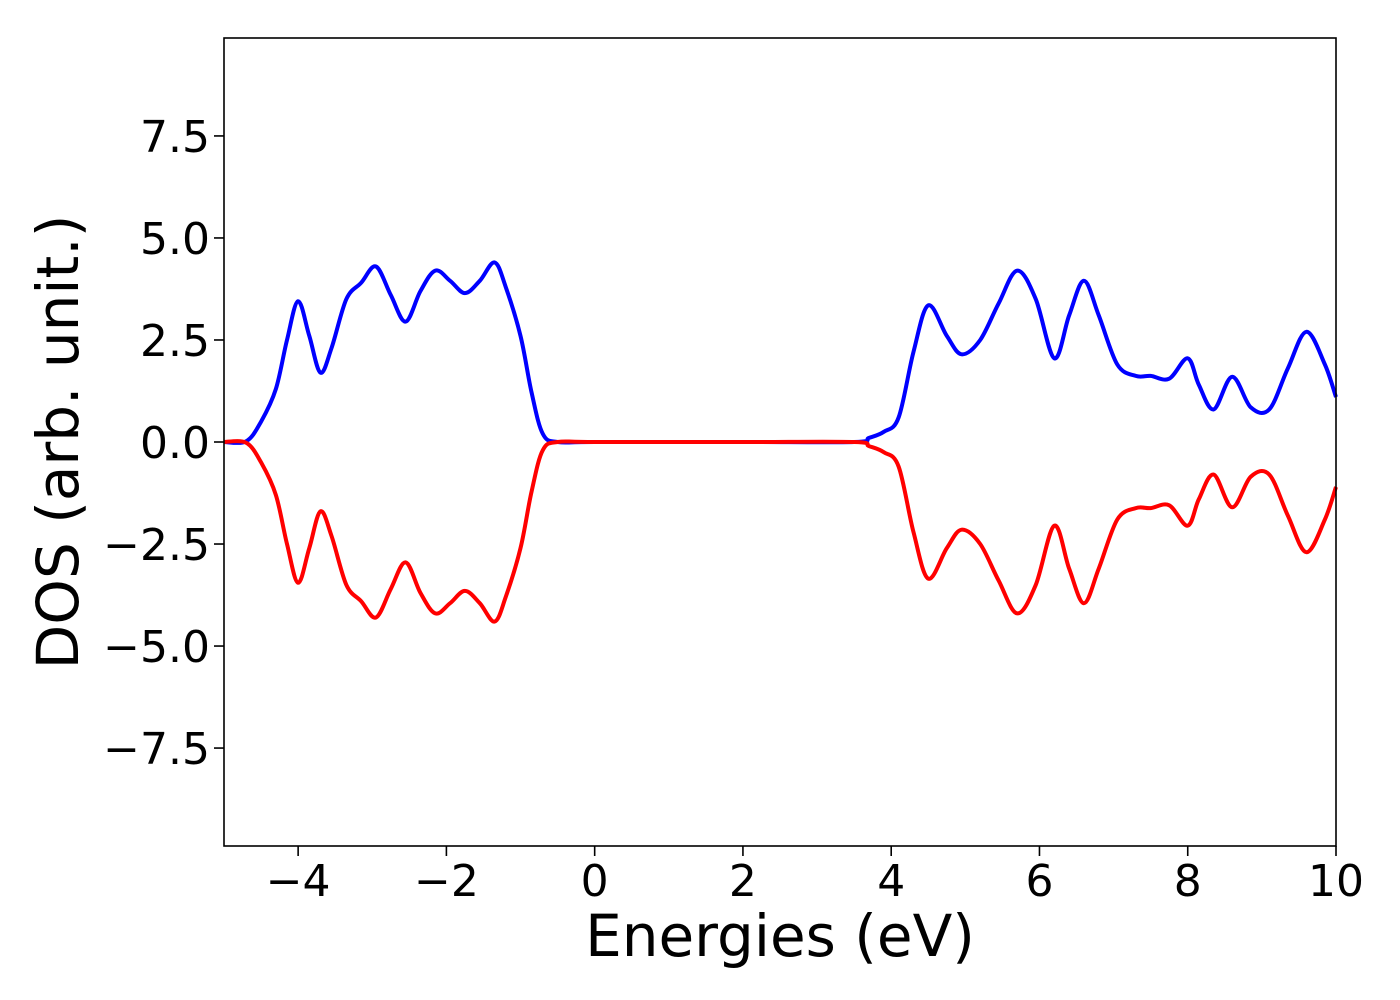  What do you see at coordinates (175, 137) in the screenshot?
I see `y-tick-label: 7.5` at bounding box center [175, 137].